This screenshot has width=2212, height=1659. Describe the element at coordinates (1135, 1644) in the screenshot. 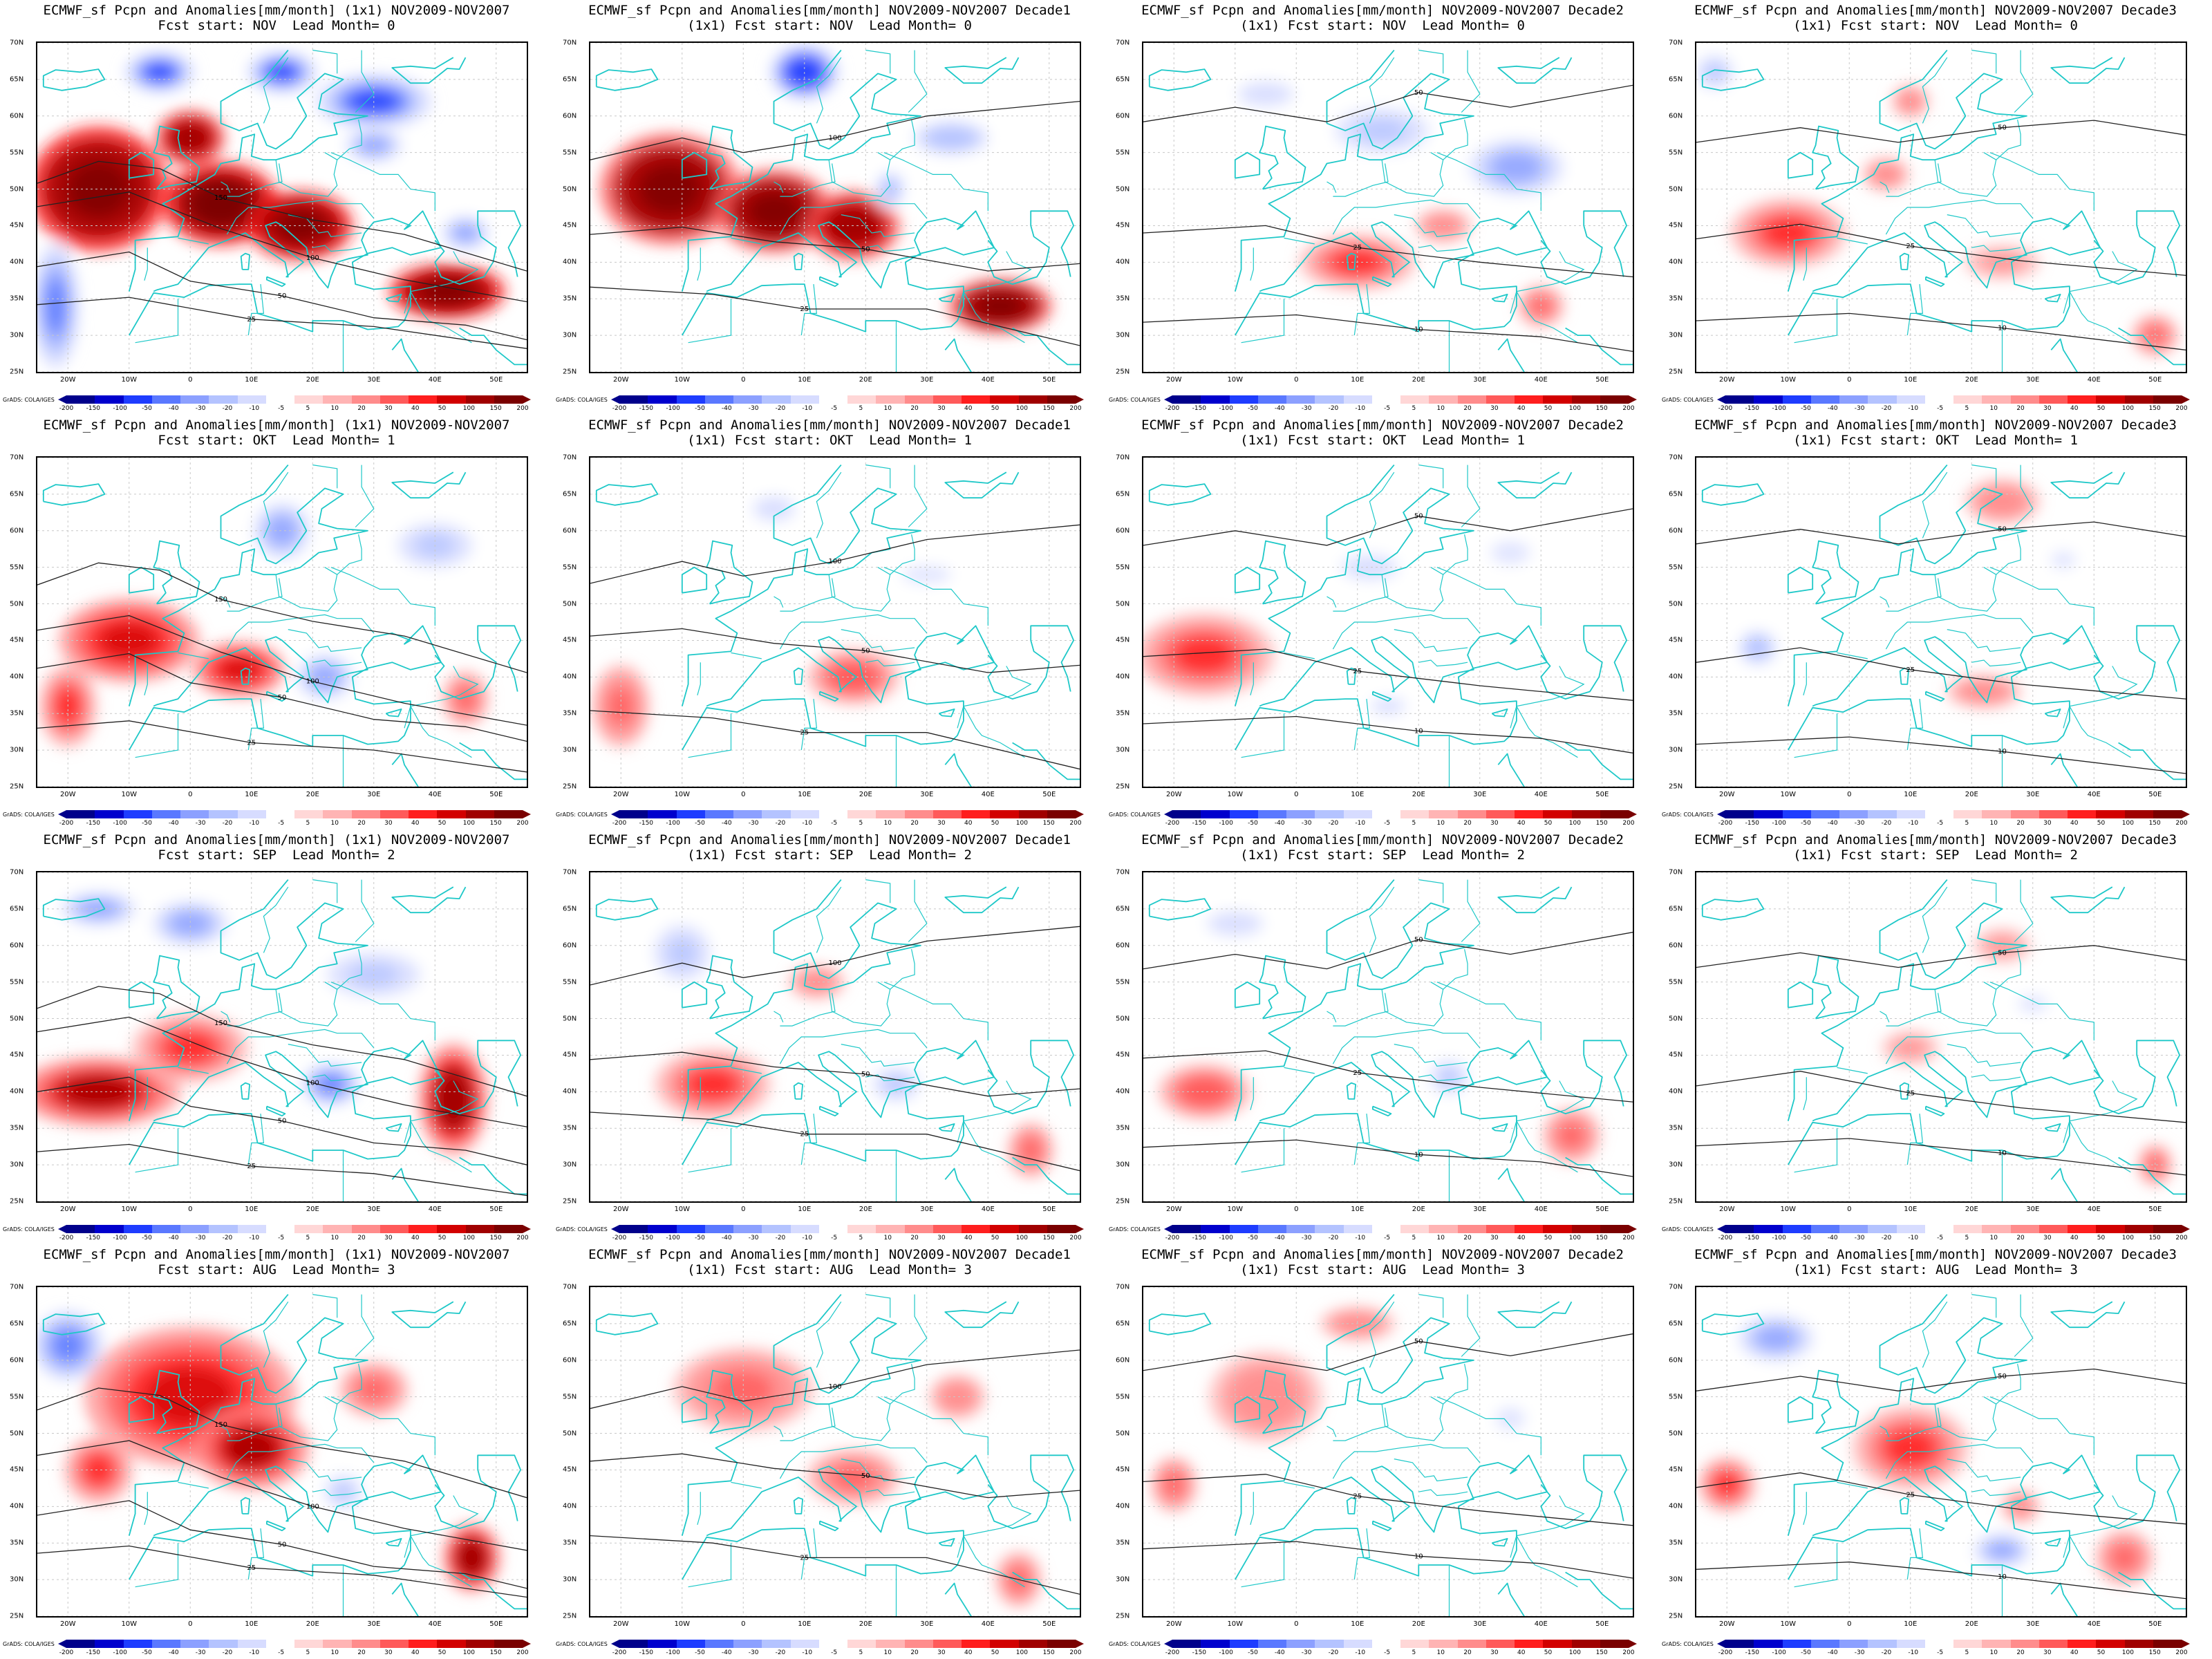

I see `grads-credit: GrADS: COLA/IGES` at that location.